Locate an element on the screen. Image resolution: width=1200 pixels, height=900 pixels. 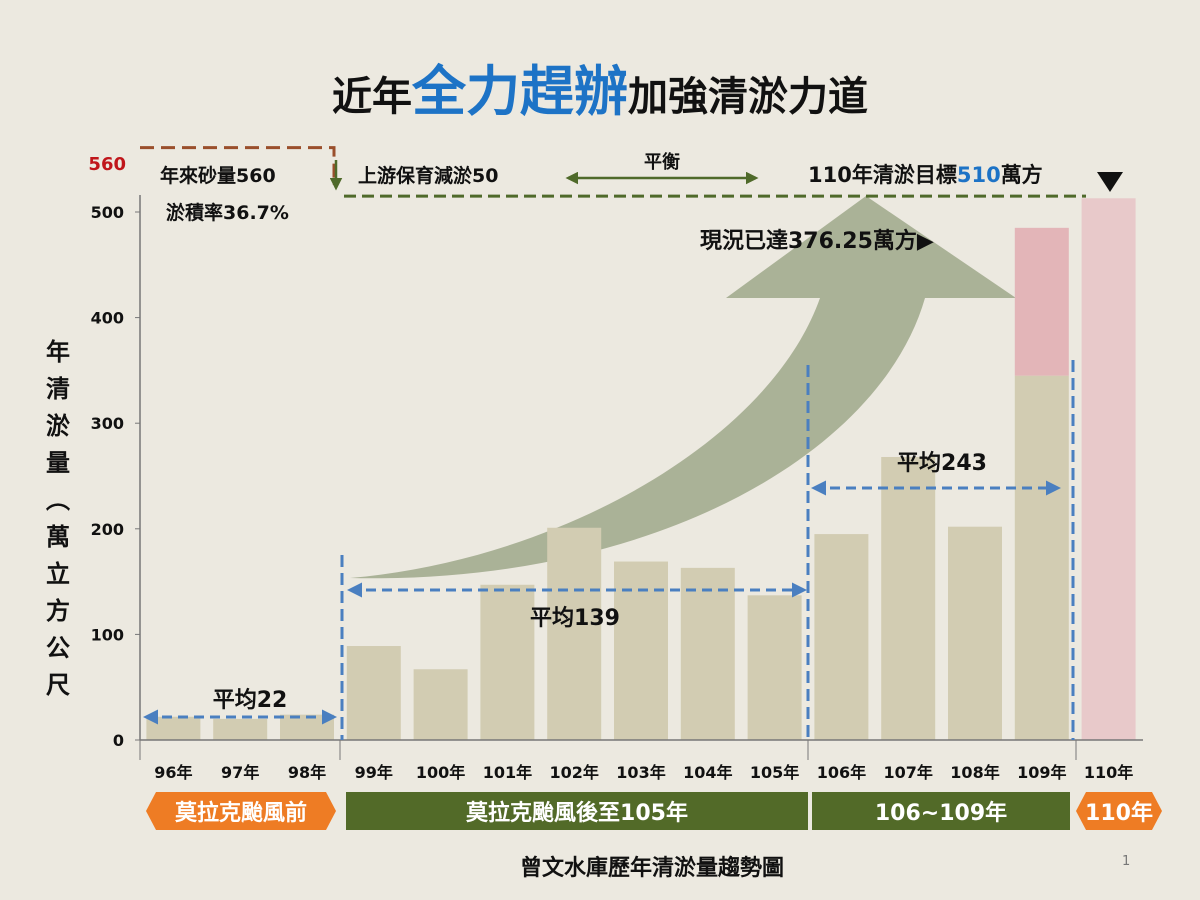
page-number: 1 is located at coordinates (1126, 861).